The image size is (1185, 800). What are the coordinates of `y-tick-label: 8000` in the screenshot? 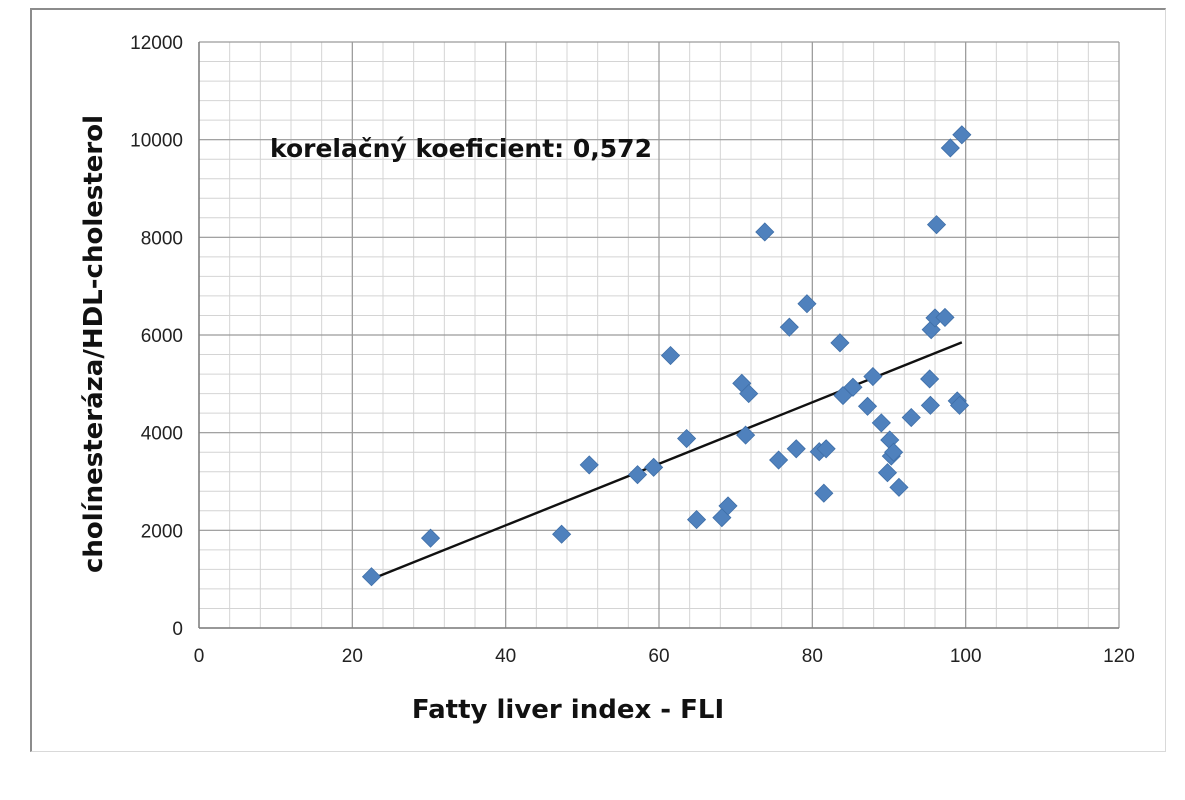 It's located at (162, 238).